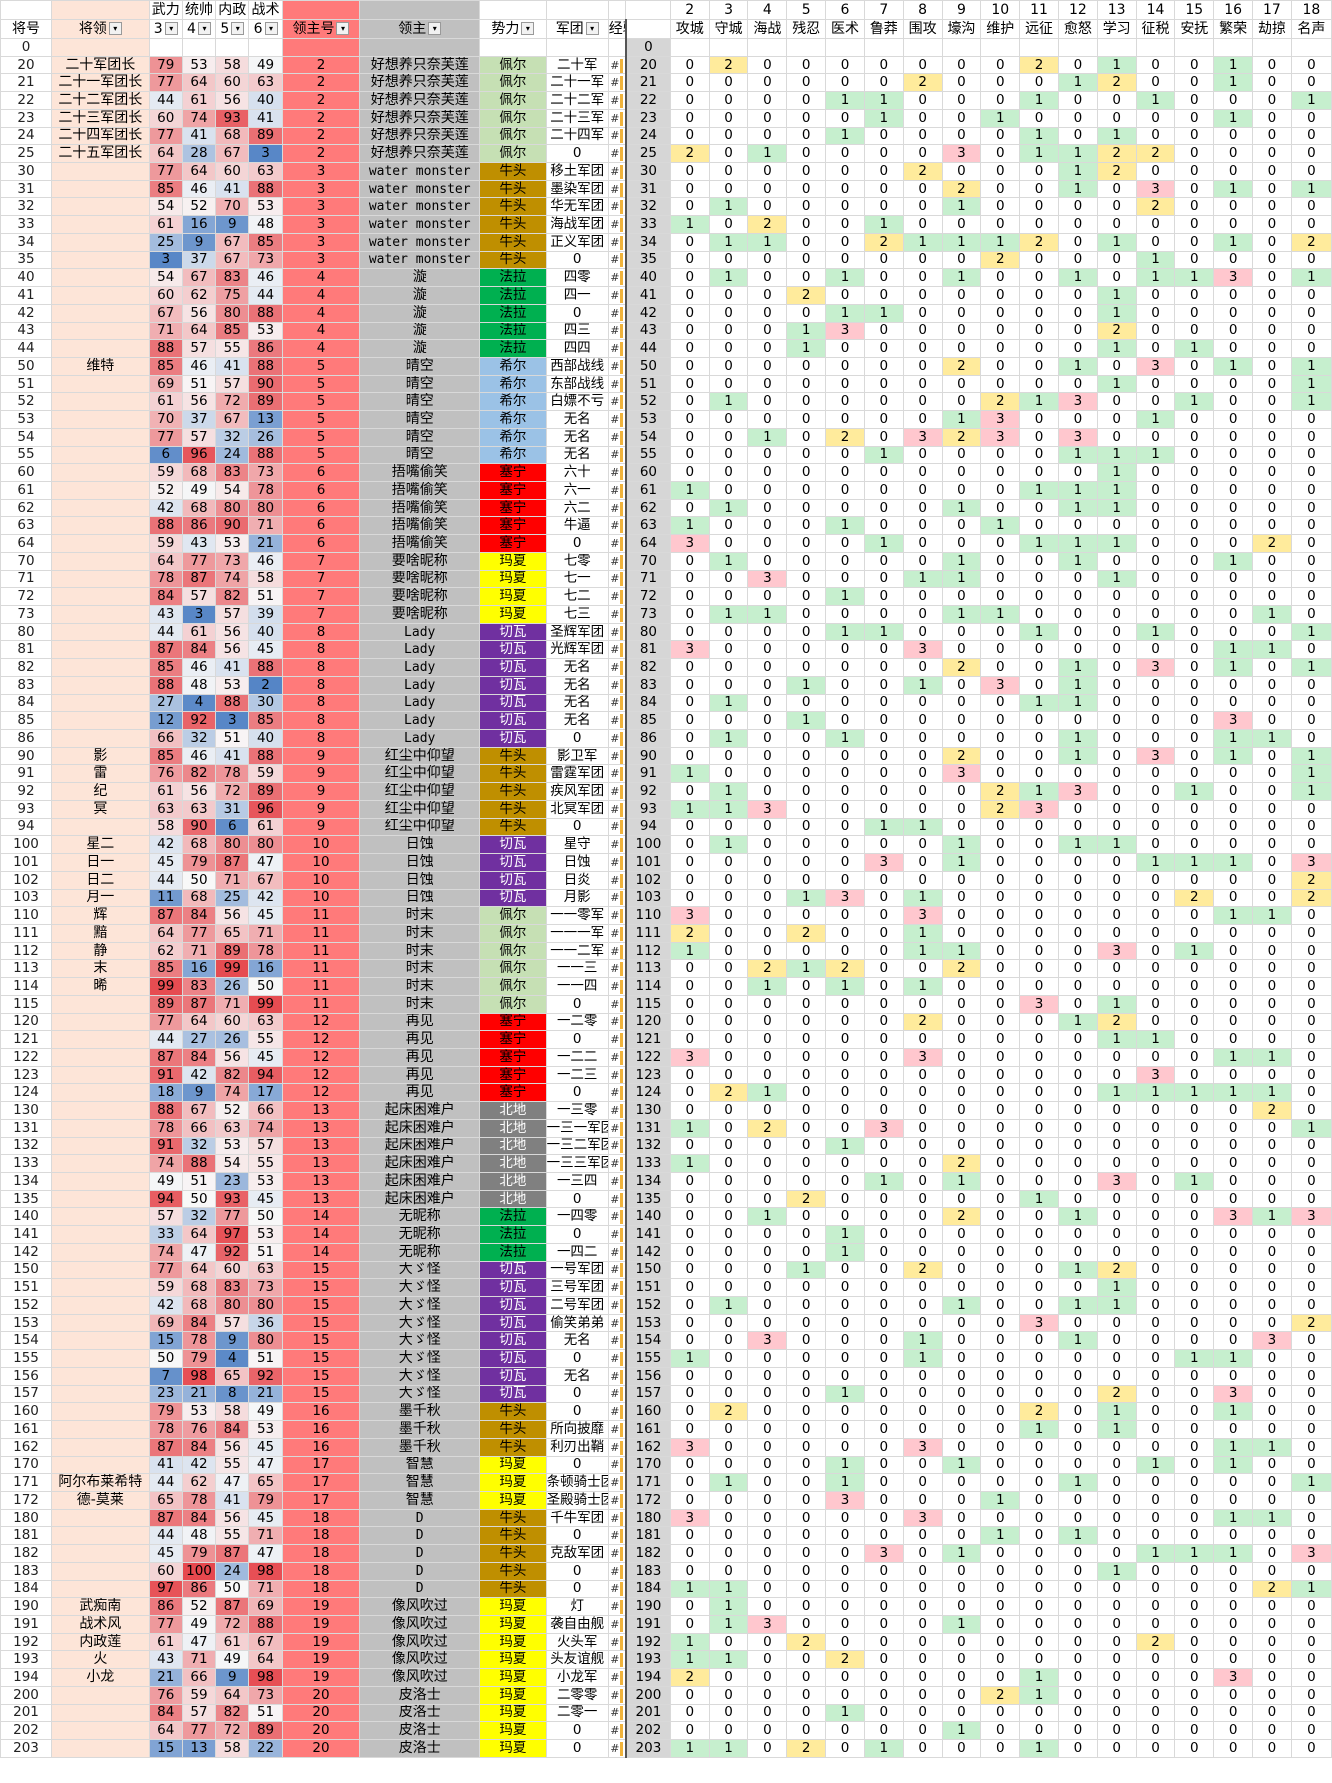  I want to click on stat-cell: 97, so click(232, 1234).